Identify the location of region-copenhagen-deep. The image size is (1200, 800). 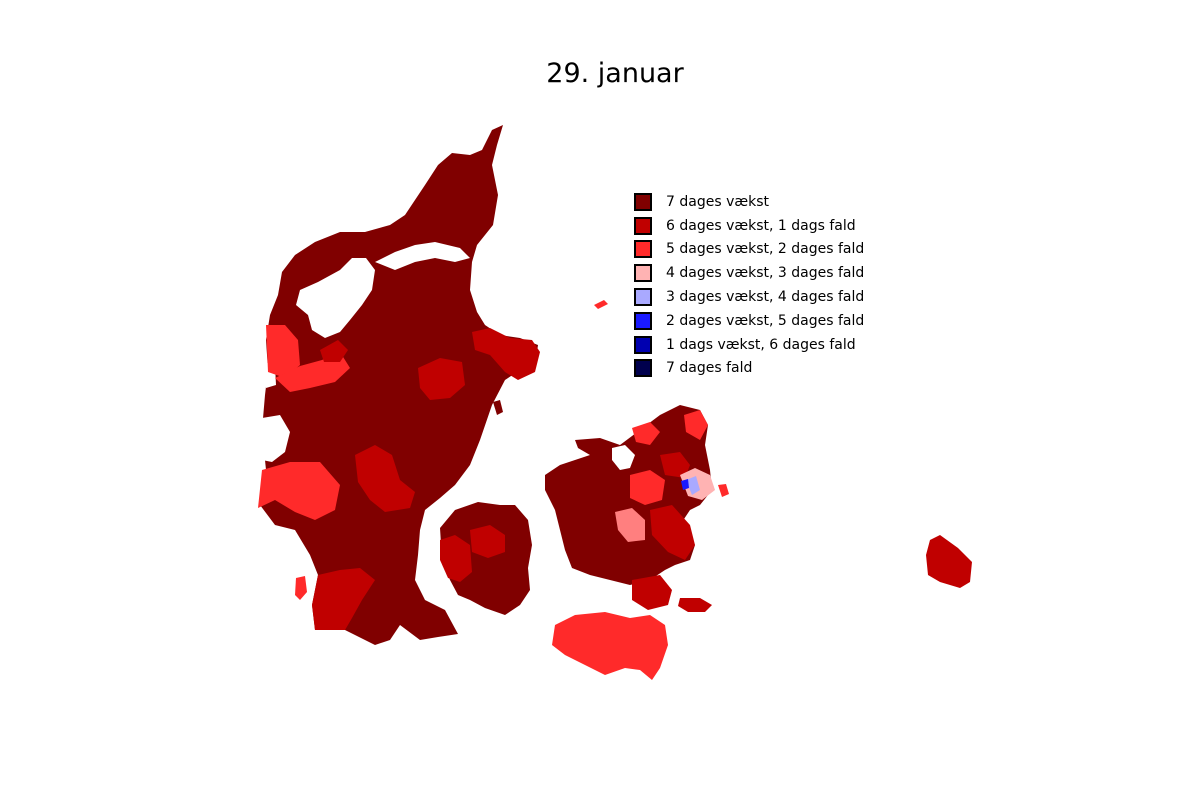
(685, 484).